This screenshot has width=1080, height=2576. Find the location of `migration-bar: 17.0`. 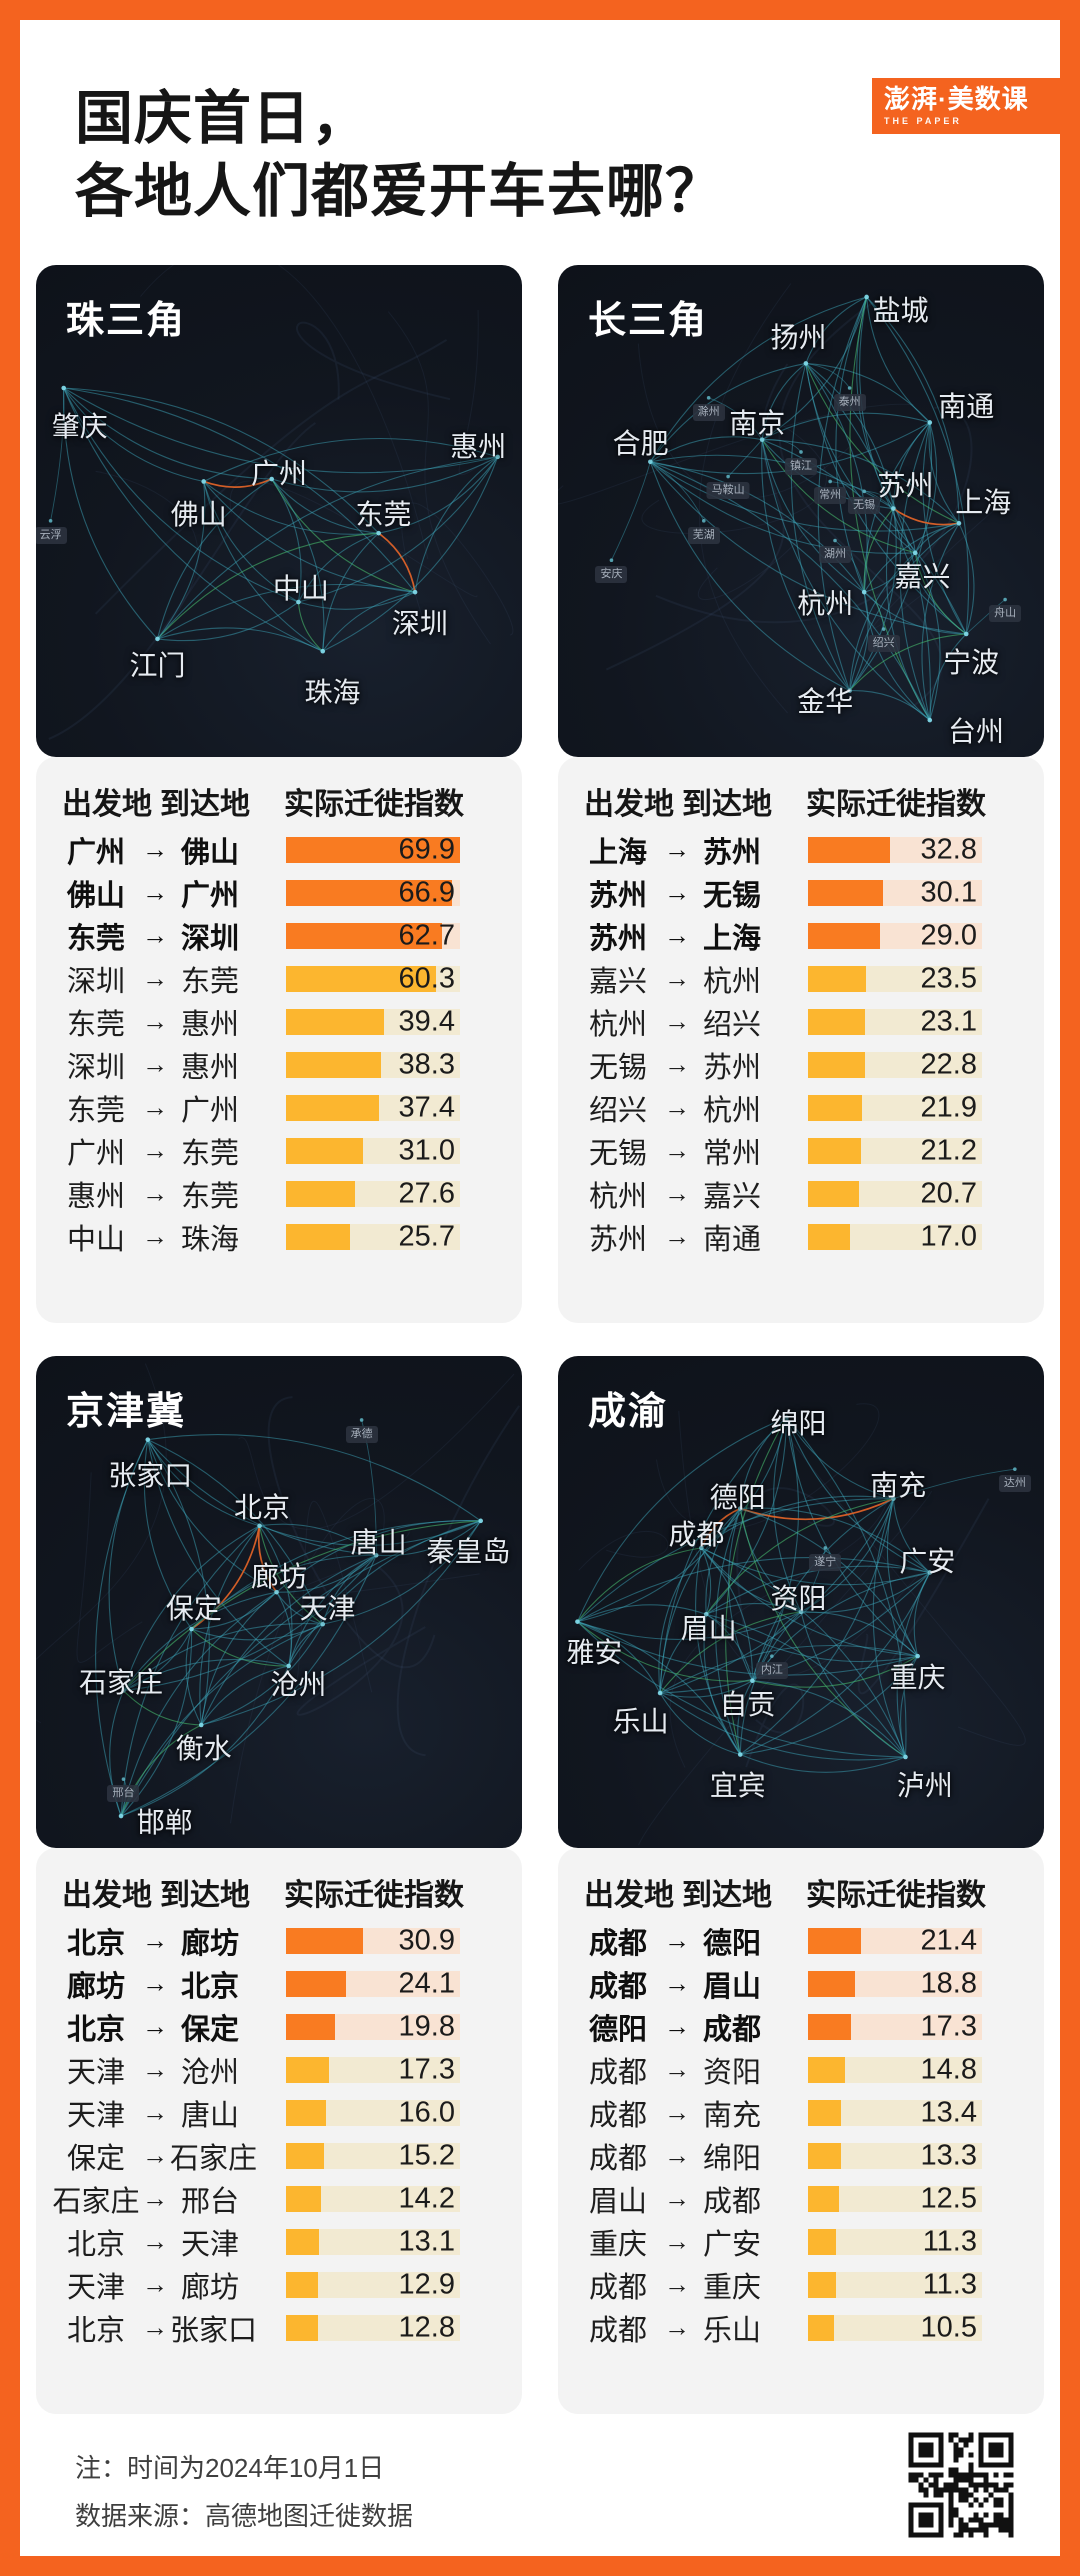

migration-bar: 17.0 is located at coordinates (895, 1236).